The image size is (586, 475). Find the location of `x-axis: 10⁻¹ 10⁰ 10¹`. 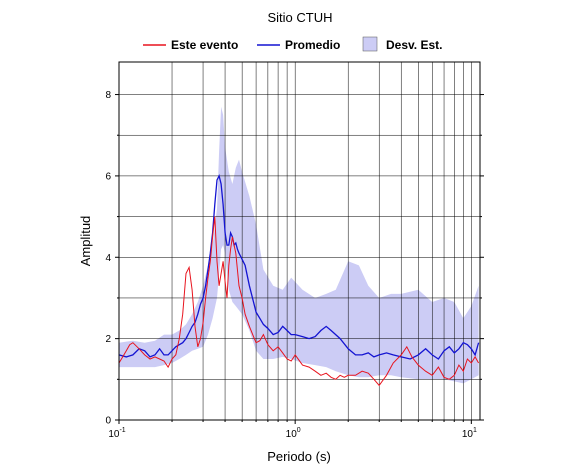

x-axis: 10⁻¹ 10⁰ 10¹ is located at coordinates (292, 430).